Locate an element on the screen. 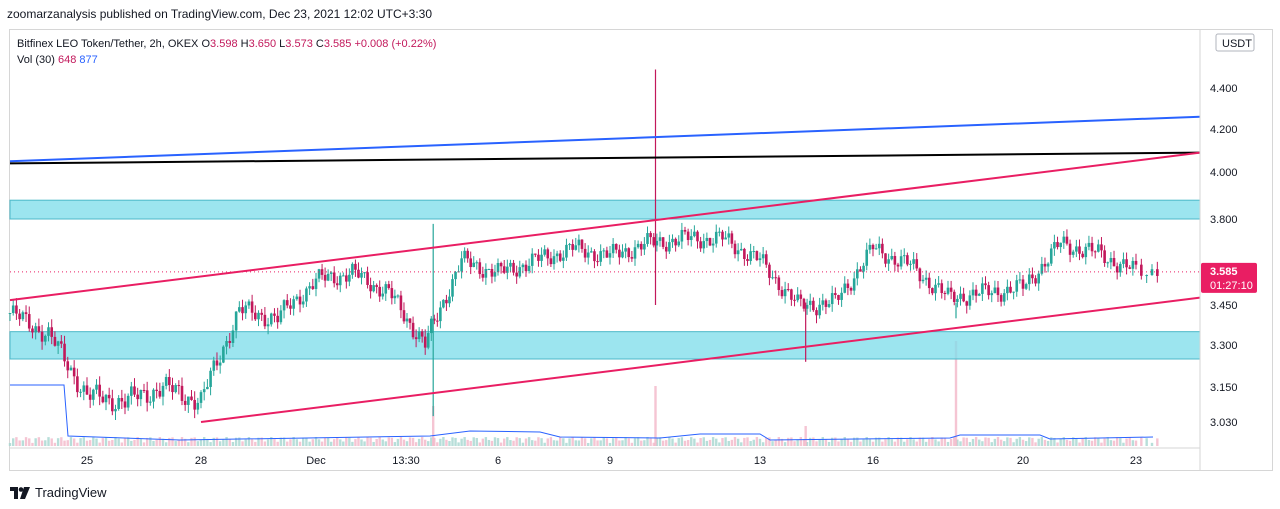 This screenshot has width=1280, height=509. tradingview-logo-icon is located at coordinates (20, 492).